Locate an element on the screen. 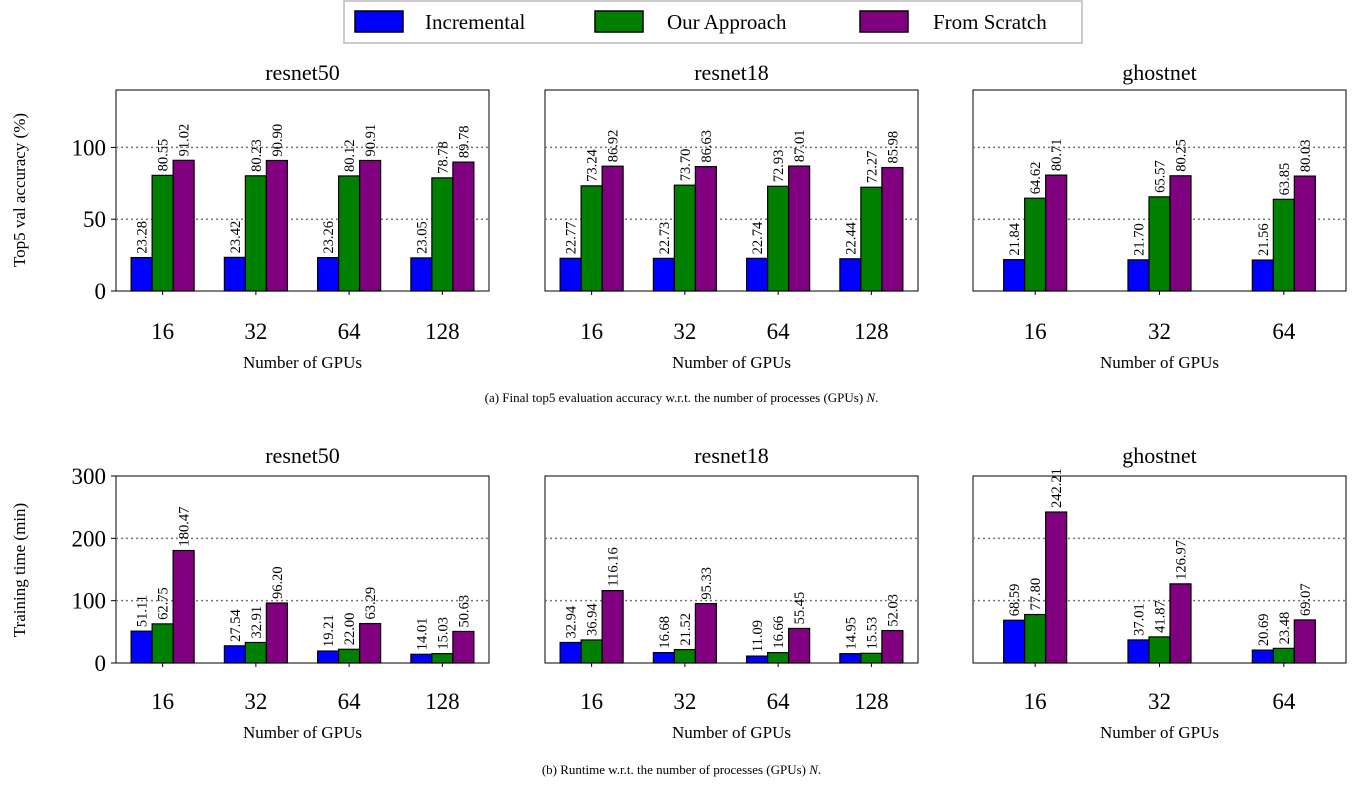  bar-value-label: 11.09 is located at coordinates (758, 636).